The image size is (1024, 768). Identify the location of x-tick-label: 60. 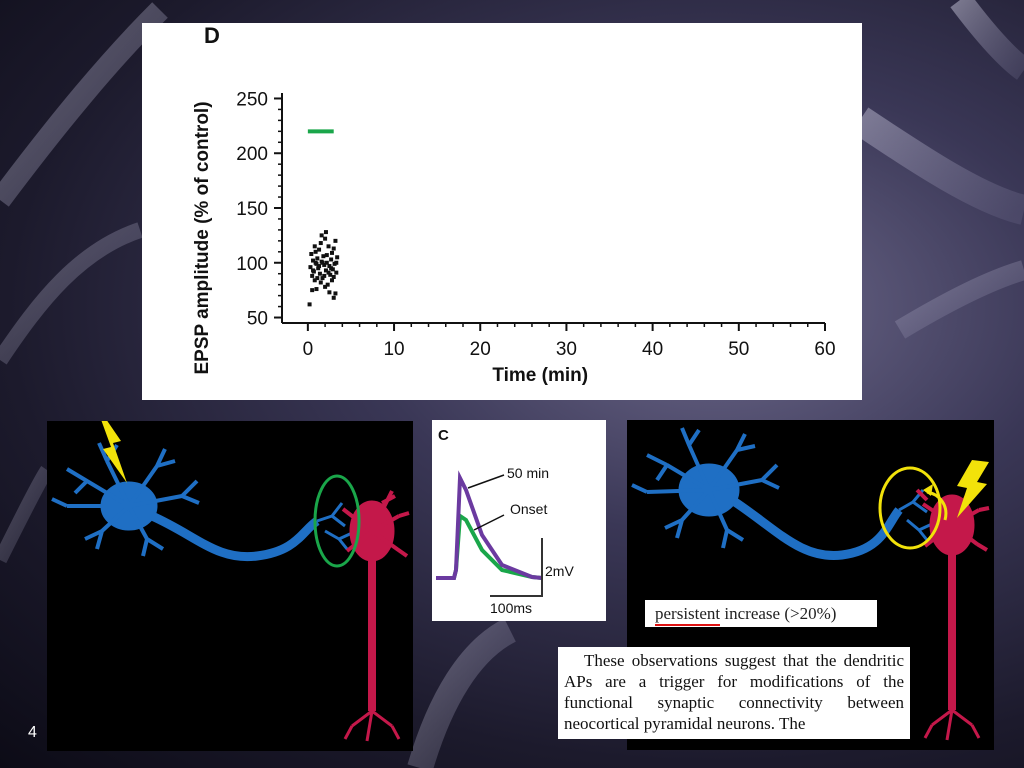
(824, 349).